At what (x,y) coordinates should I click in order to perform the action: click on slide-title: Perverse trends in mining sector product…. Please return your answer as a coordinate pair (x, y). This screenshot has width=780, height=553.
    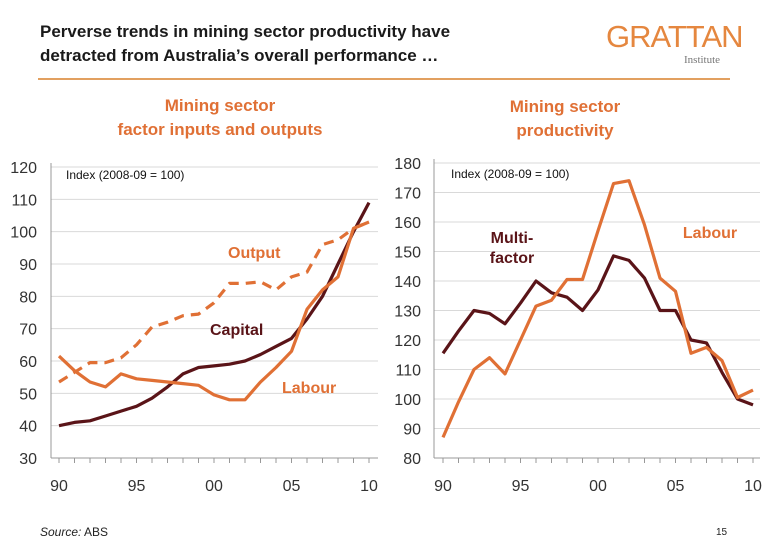
    Looking at the image, I should click on (310, 44).